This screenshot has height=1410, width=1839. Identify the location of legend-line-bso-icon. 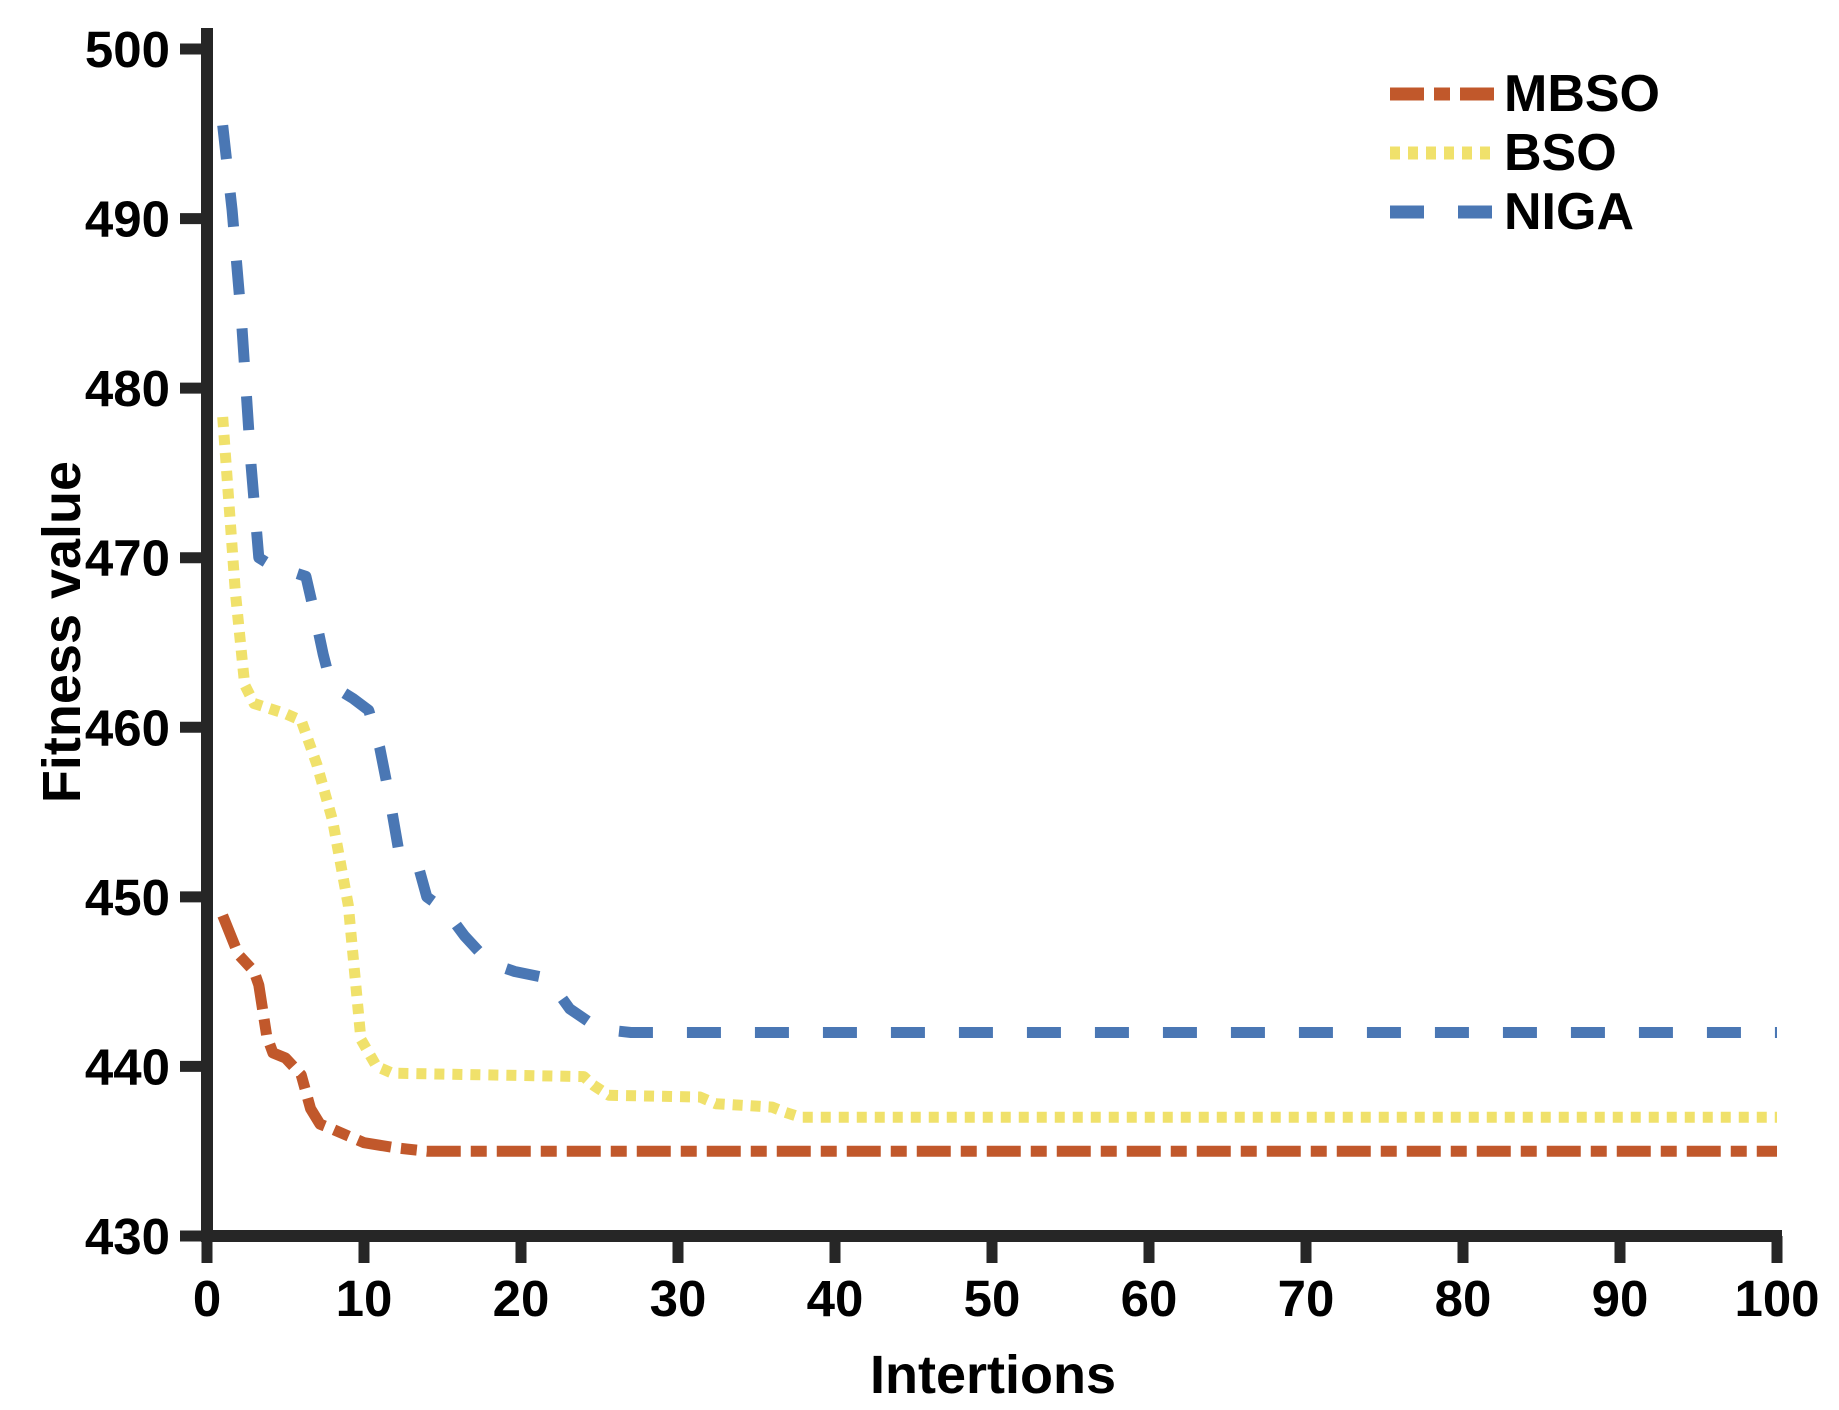
(1443, 152).